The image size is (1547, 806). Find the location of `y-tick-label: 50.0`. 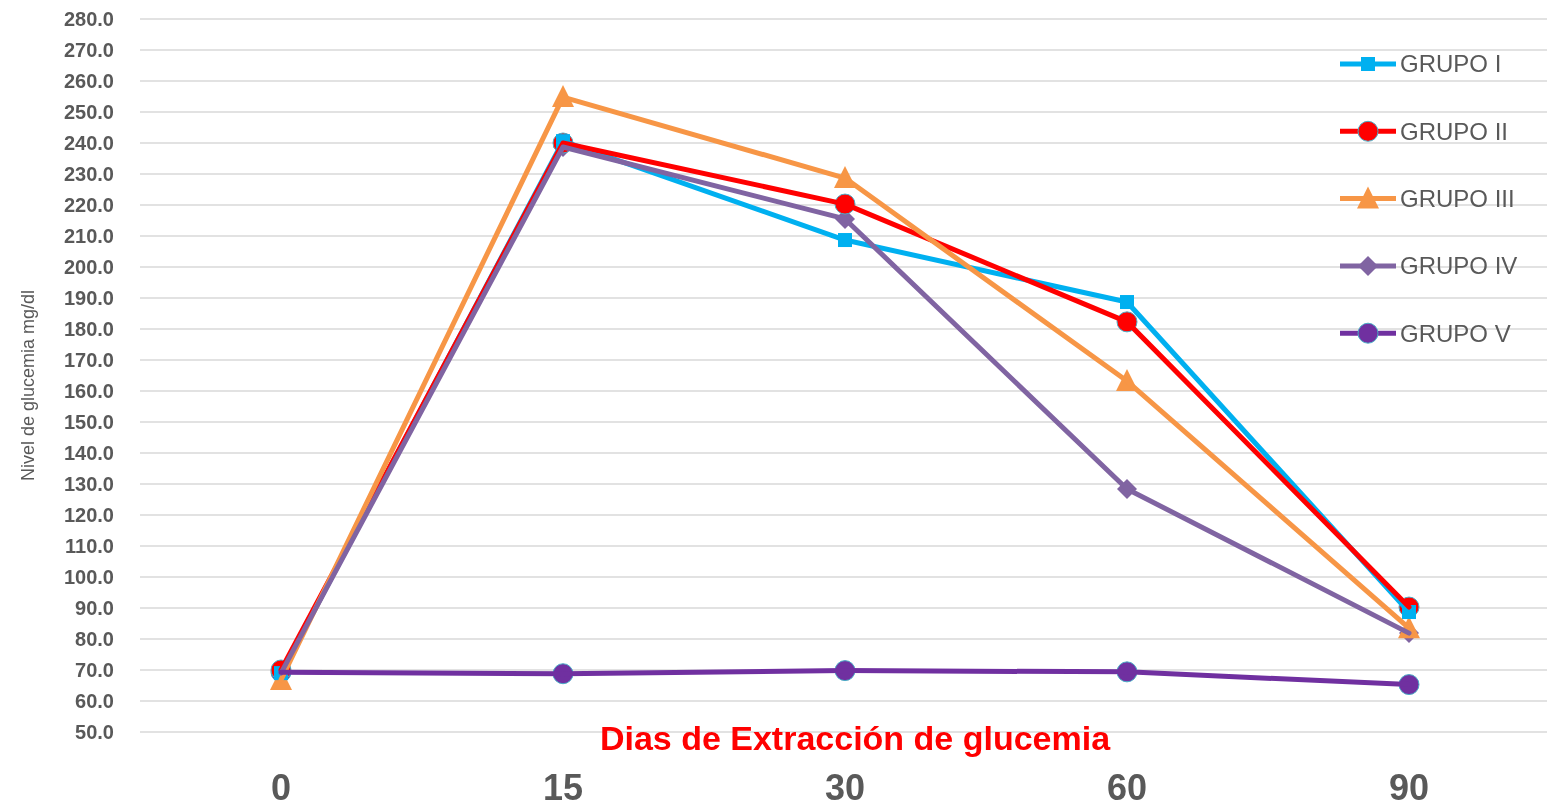

y-tick-label: 50.0 is located at coordinates (94, 732).